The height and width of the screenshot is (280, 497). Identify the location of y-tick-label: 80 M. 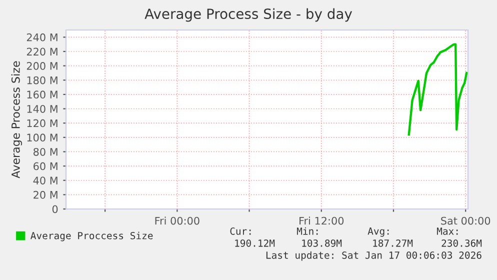
(46, 152).